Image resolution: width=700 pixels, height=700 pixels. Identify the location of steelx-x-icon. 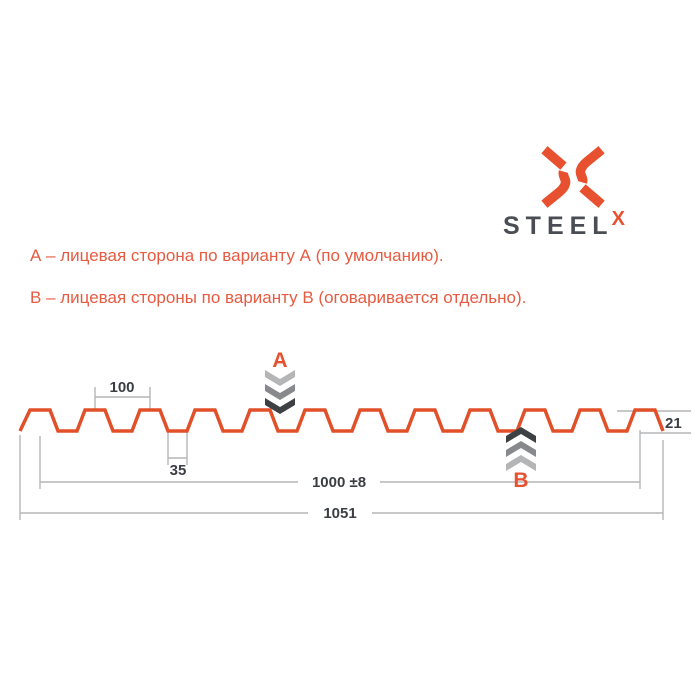
(573, 177).